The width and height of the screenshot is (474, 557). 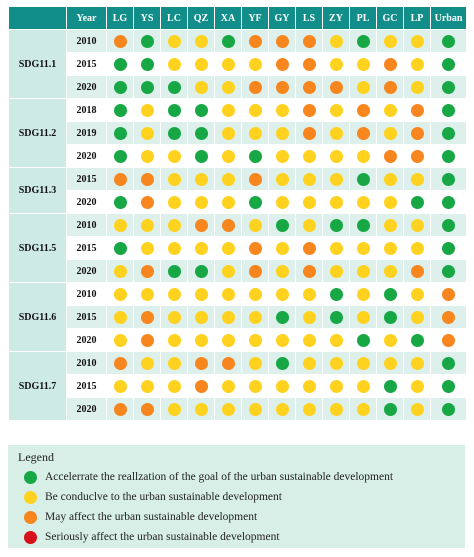 I want to click on orange-dot-icon, so click(x=30, y=517).